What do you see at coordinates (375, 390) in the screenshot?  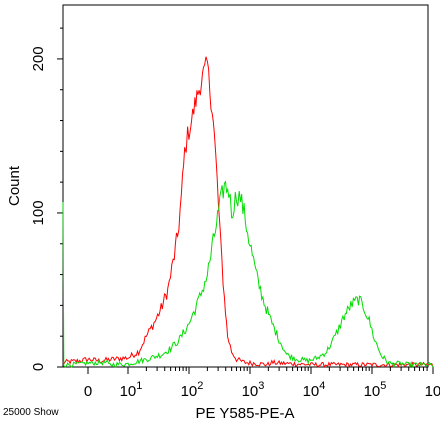 I see `x-tick-label: 10⁵` at bounding box center [375, 390].